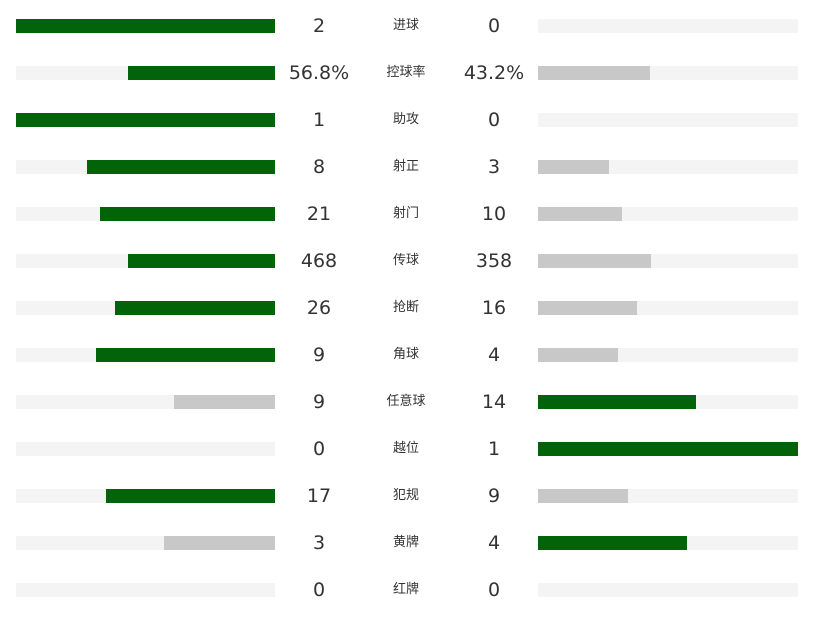  What do you see at coordinates (319, 26) in the screenshot?
I see `home-value: 2` at bounding box center [319, 26].